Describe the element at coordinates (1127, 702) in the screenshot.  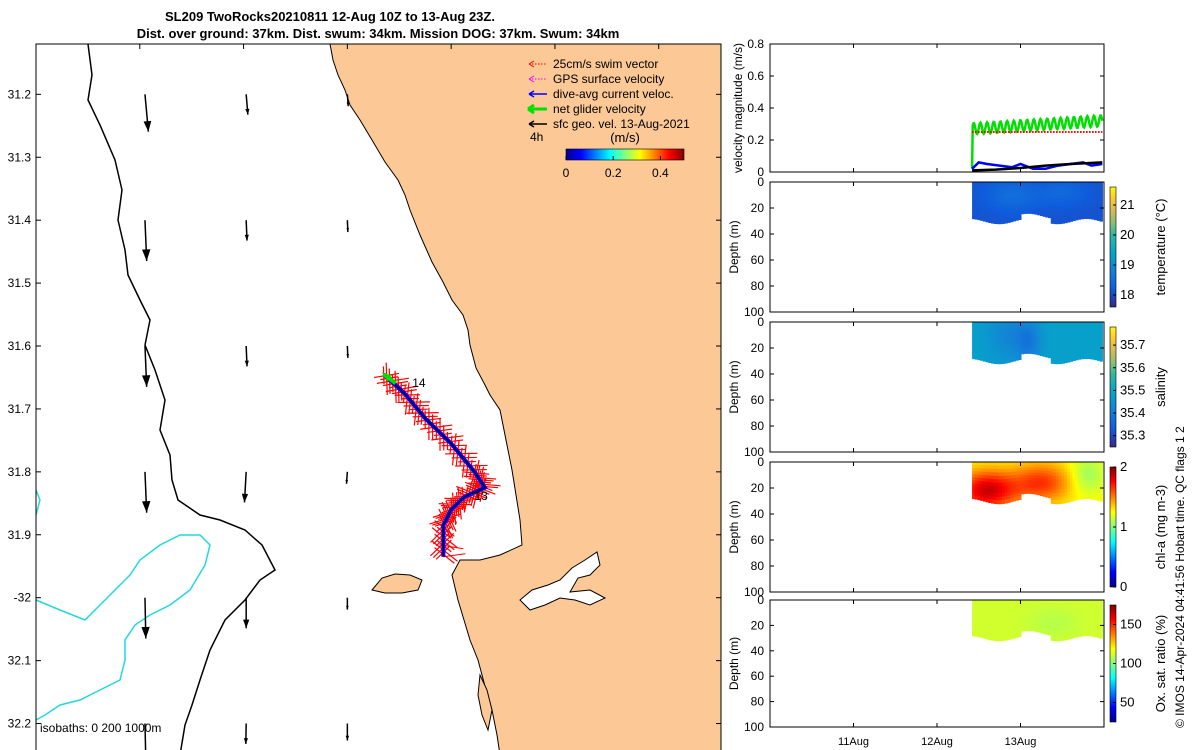
I see `colorbar-tick-label: 50` at that location.